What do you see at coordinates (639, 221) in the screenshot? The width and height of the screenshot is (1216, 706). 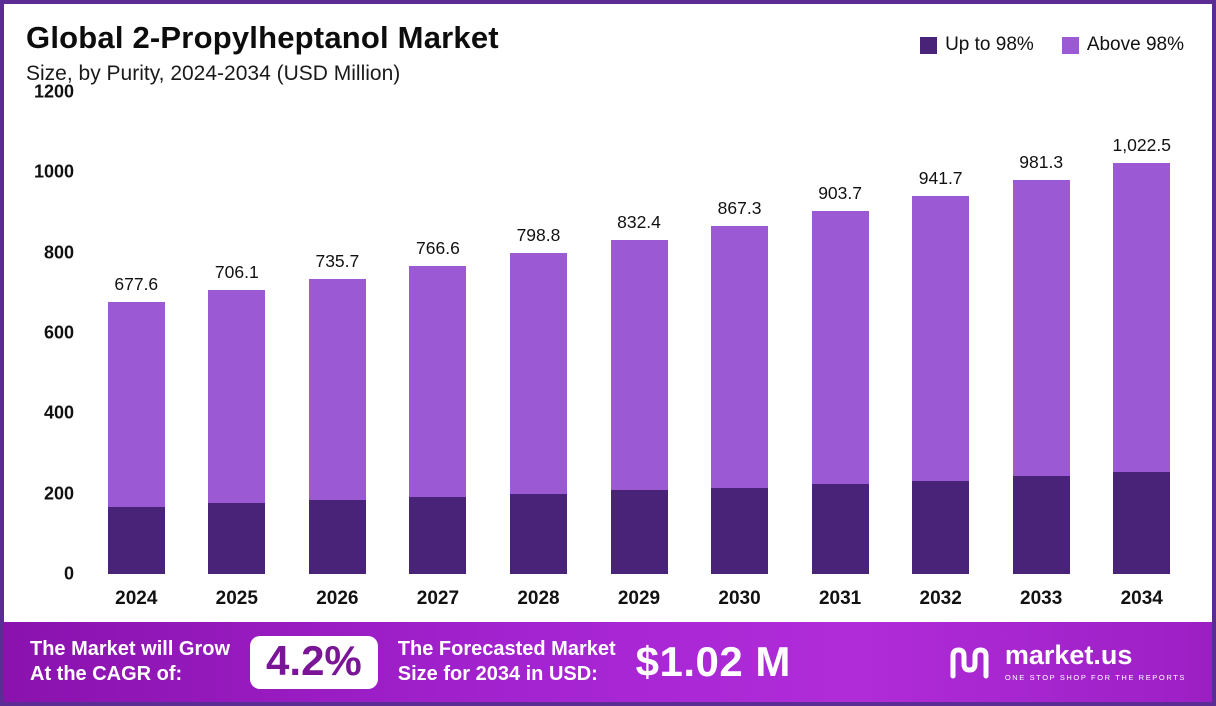 I see `bar-total-label: 832.4` at bounding box center [639, 221].